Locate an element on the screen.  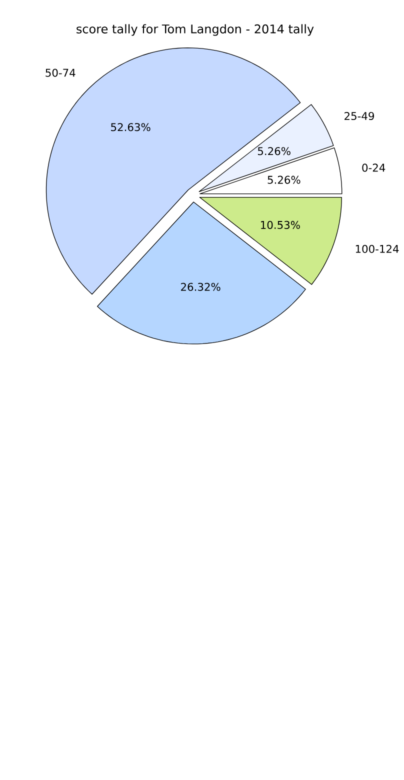
slice-label: 50-74 is located at coordinates (61, 72).